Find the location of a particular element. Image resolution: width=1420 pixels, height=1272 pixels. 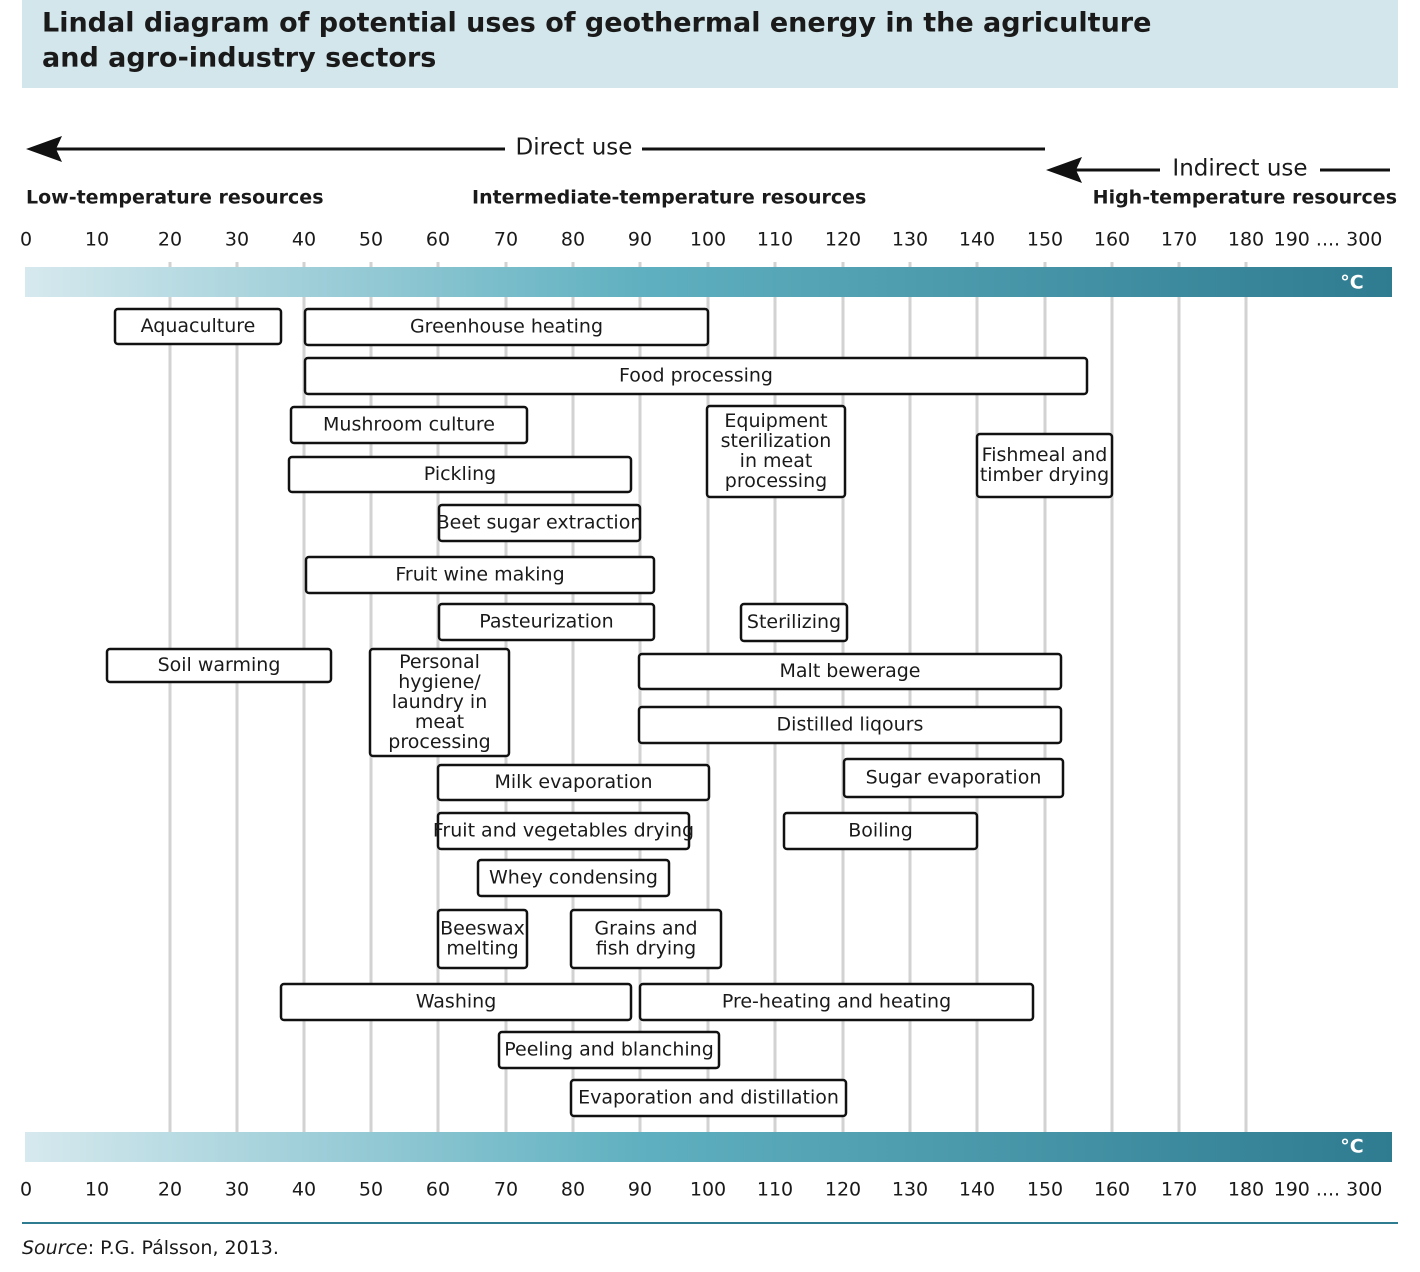

box-label: Boiling is located at coordinates (880, 831).